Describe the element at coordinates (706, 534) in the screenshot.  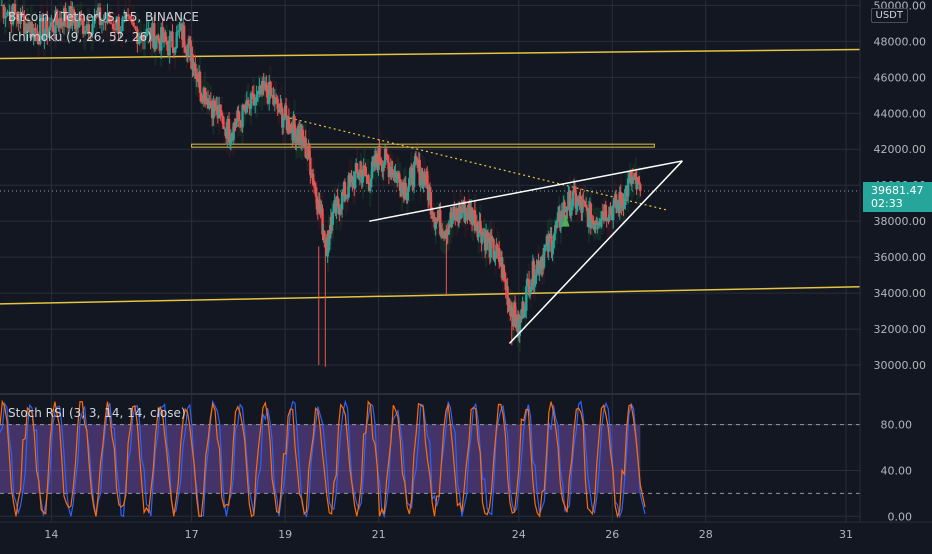
I see `time-tick-label: 28` at that location.